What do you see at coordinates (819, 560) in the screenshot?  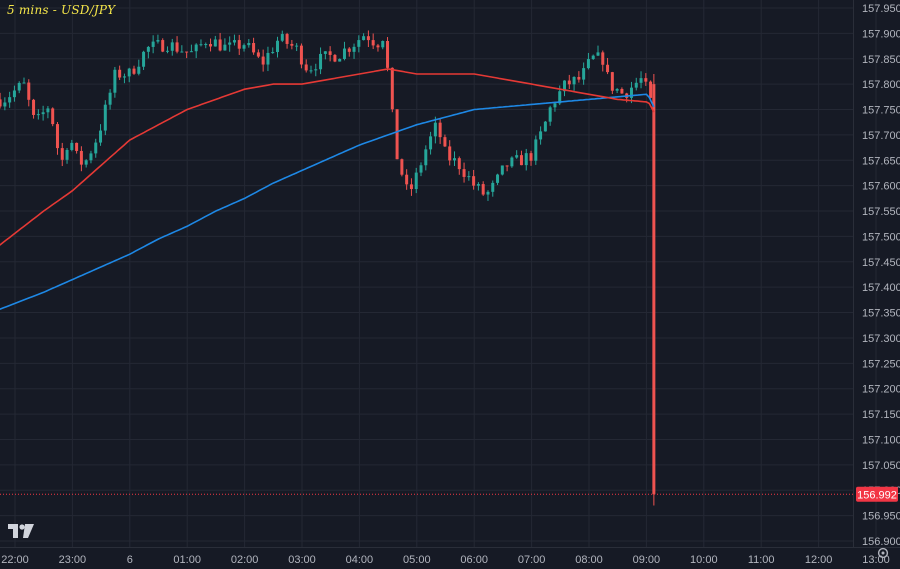 I see `time-tick-label: 12:00` at bounding box center [819, 560].